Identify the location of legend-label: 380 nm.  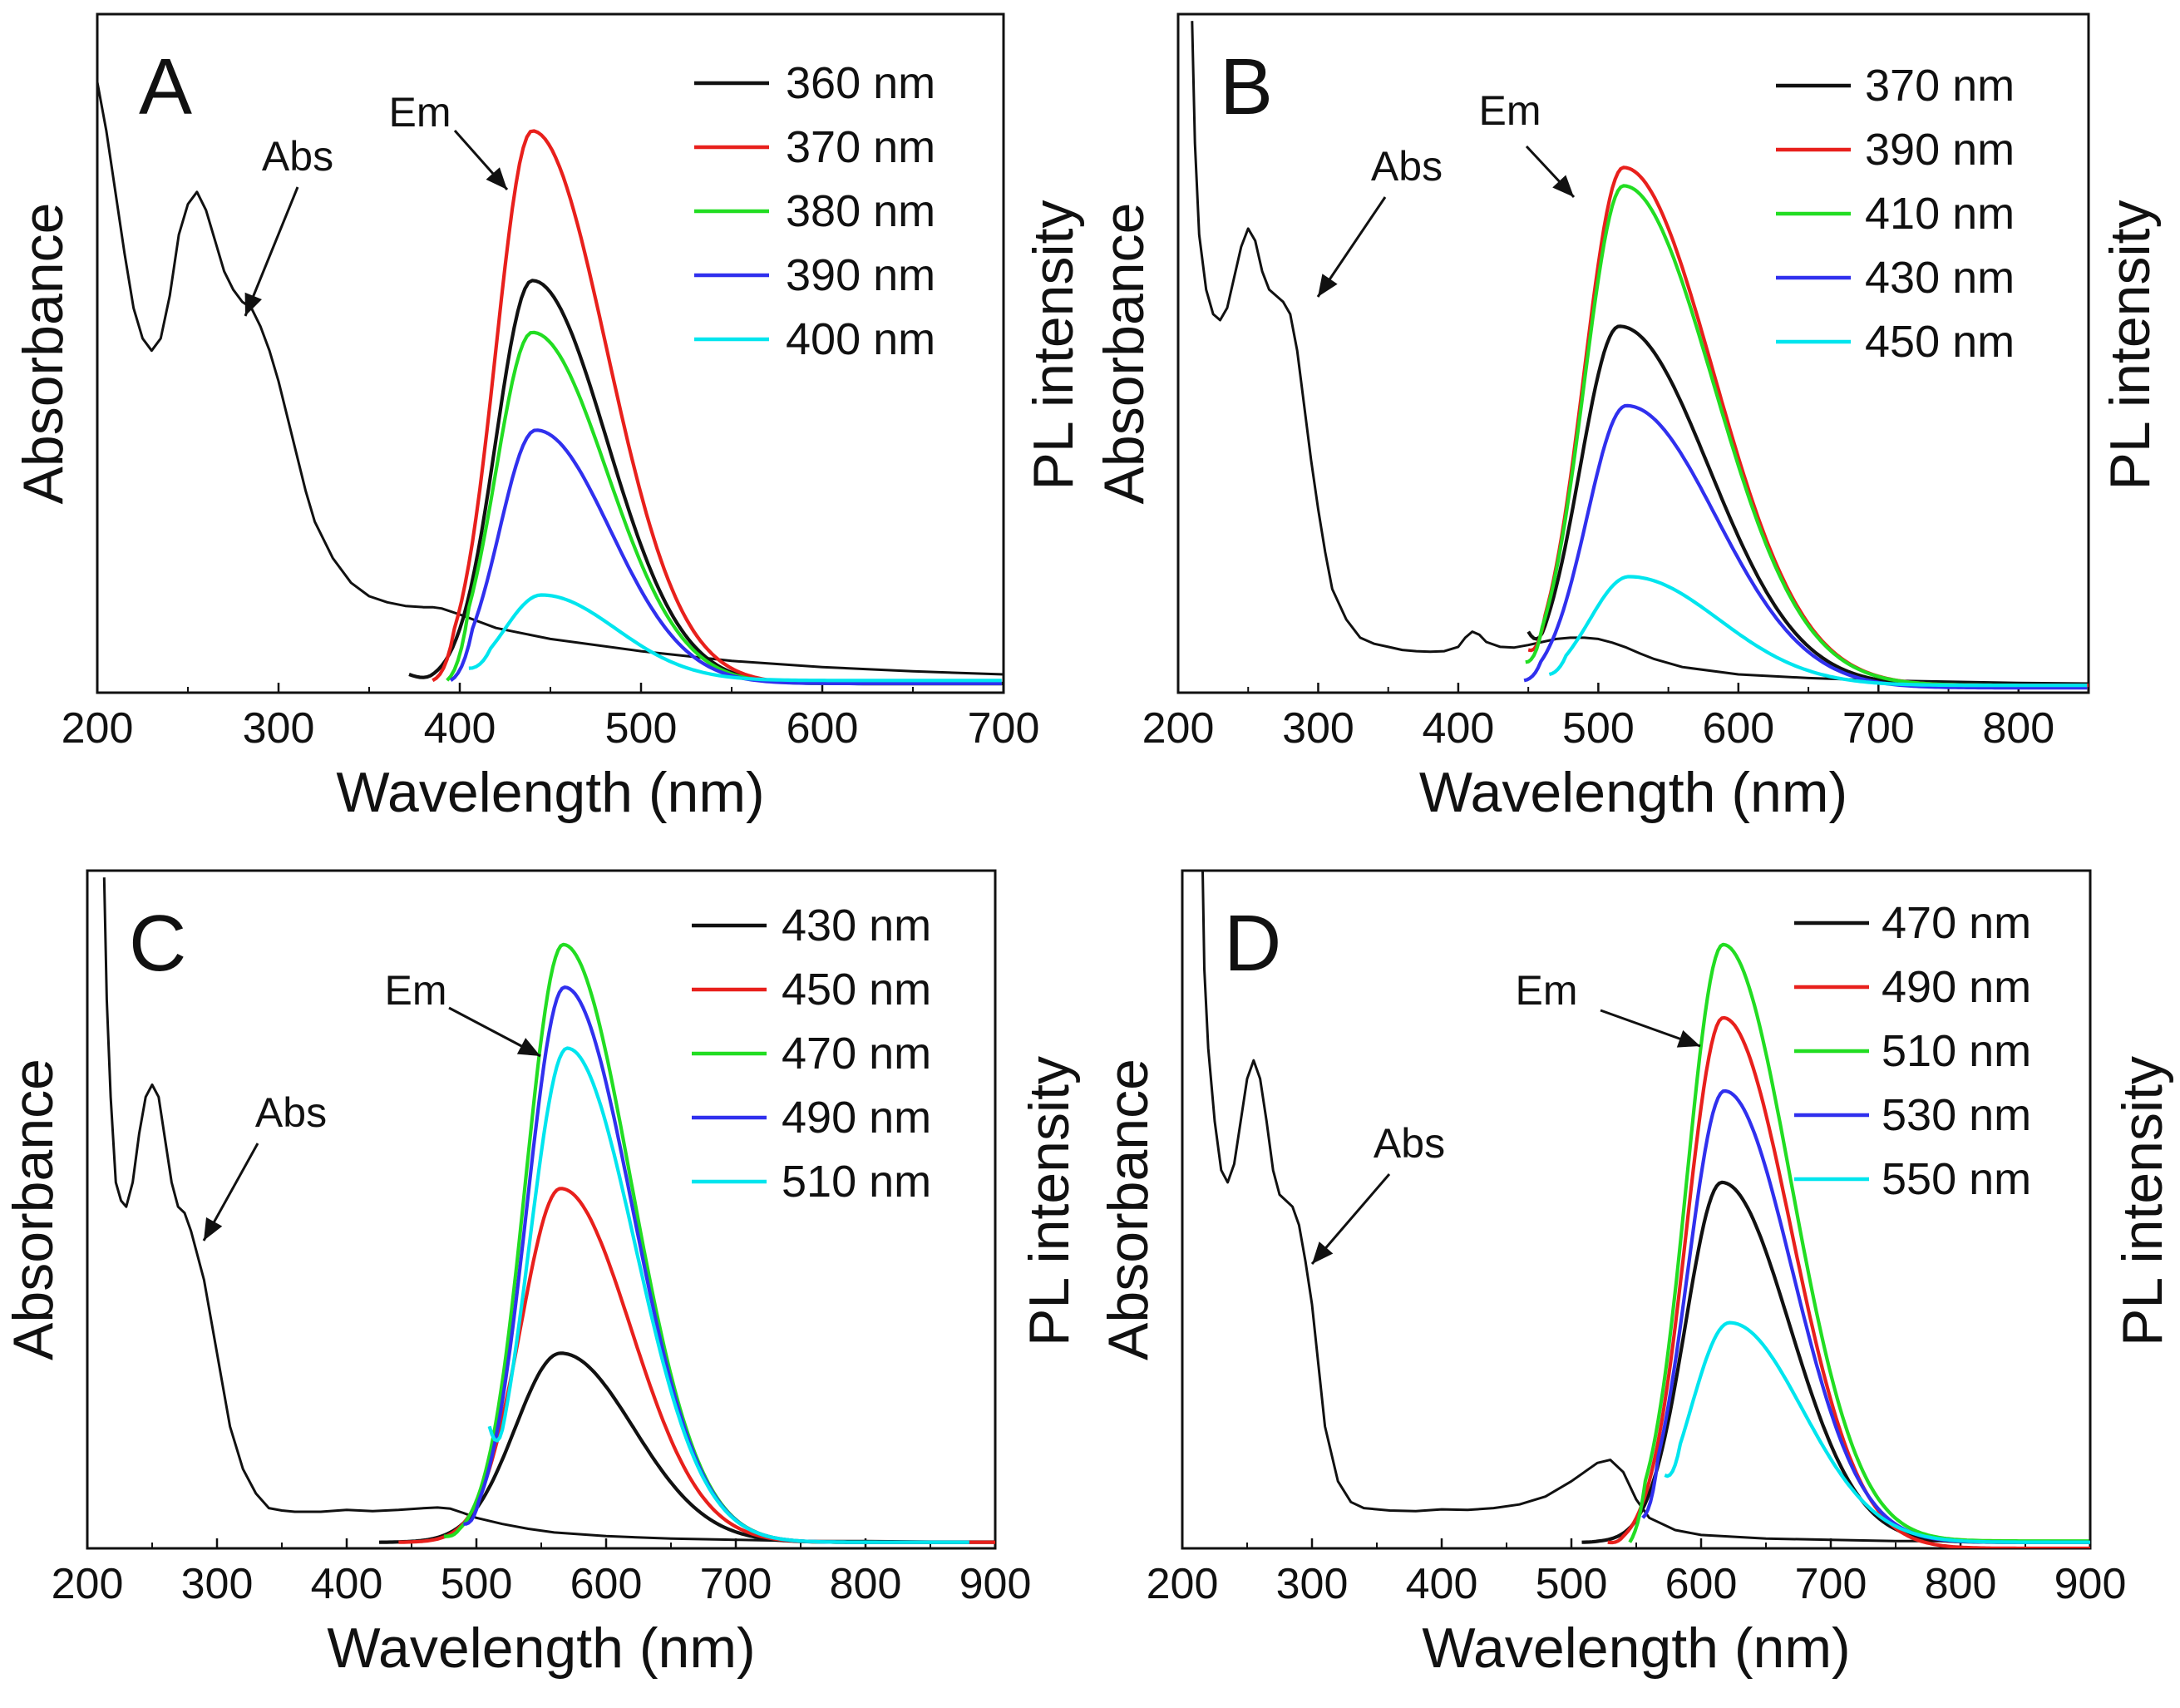
(860, 211).